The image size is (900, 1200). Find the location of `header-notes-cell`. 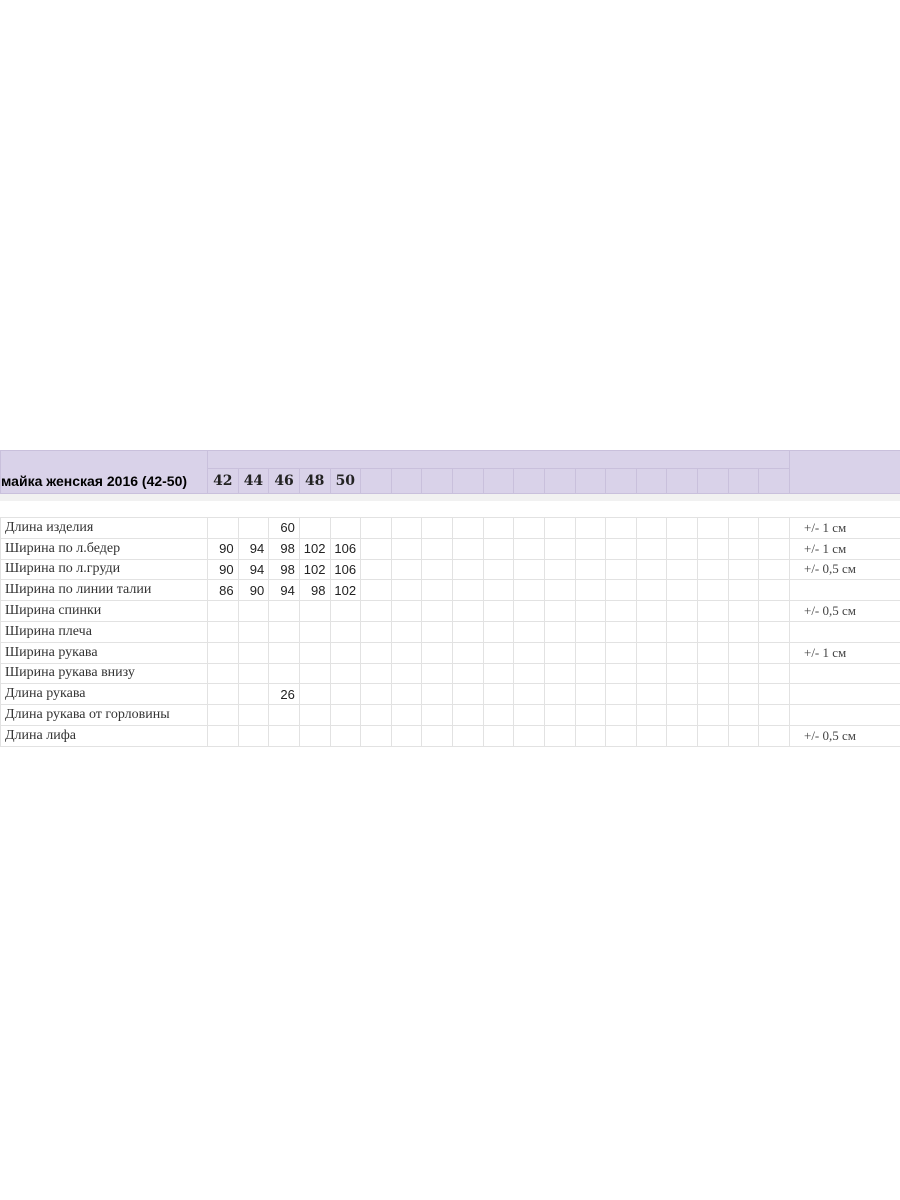

header-notes-cell is located at coordinates (844, 472).